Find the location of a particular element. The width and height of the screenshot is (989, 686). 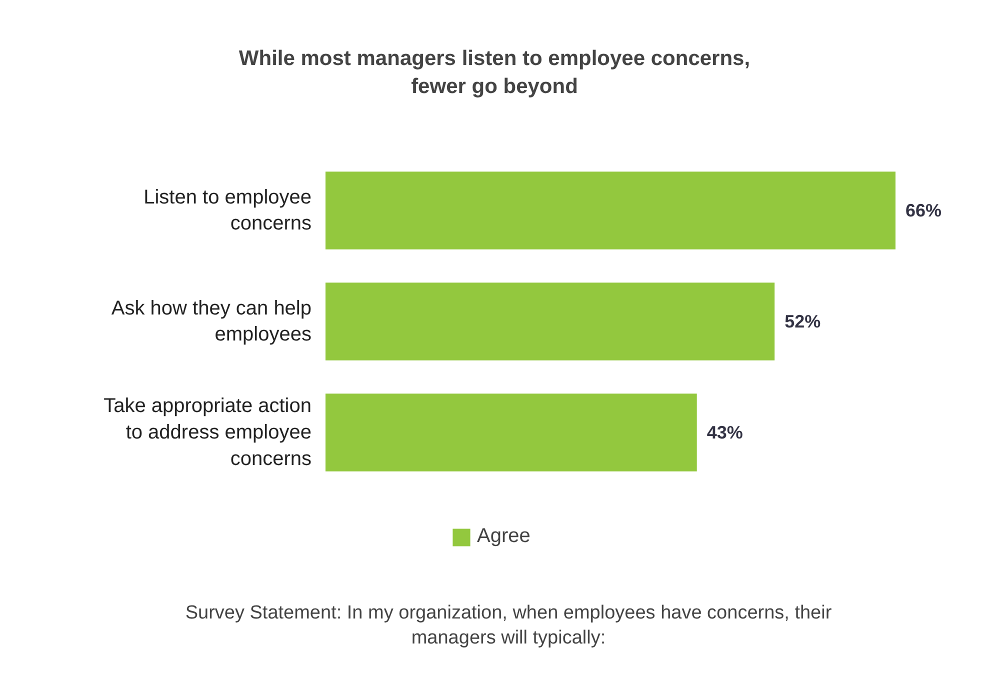

y-tick-label: Take appropriate action to address employee concerns is located at coordinates (208, 432).